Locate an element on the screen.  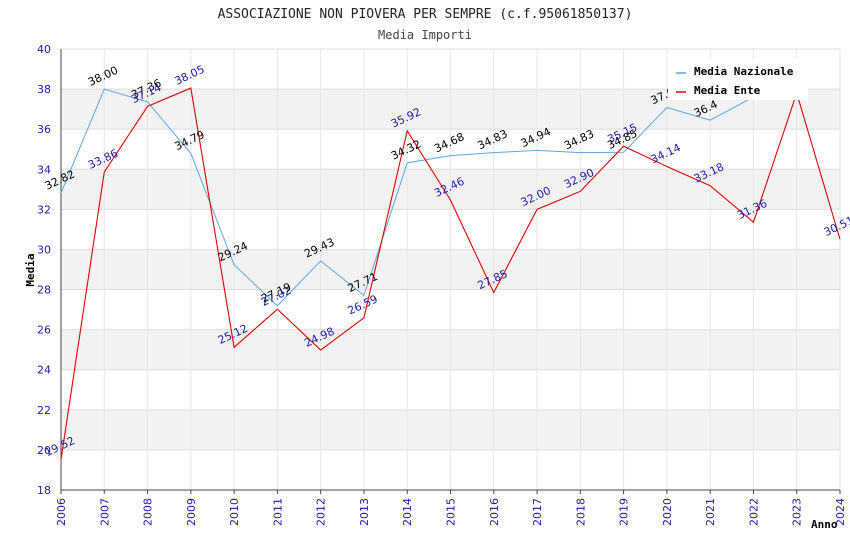
legend-box is located at coordinates (738, 79).